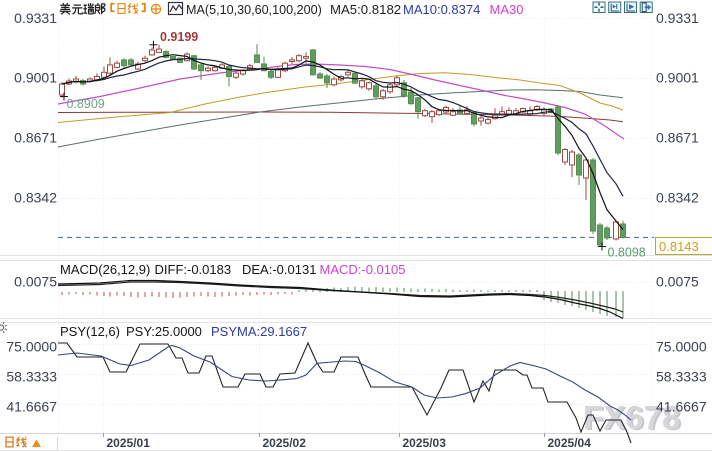  What do you see at coordinates (285, 443) in the screenshot?
I see `svg-text: 2025/02` at bounding box center [285, 443].